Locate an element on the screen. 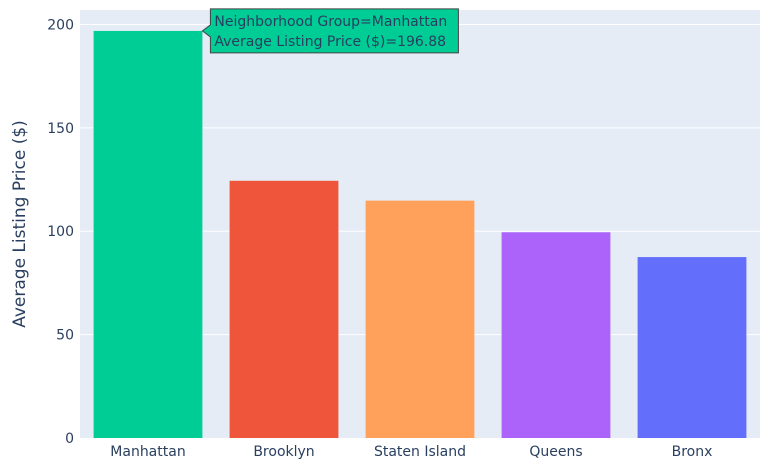  hover-tooltip-box is located at coordinates (330, 31).